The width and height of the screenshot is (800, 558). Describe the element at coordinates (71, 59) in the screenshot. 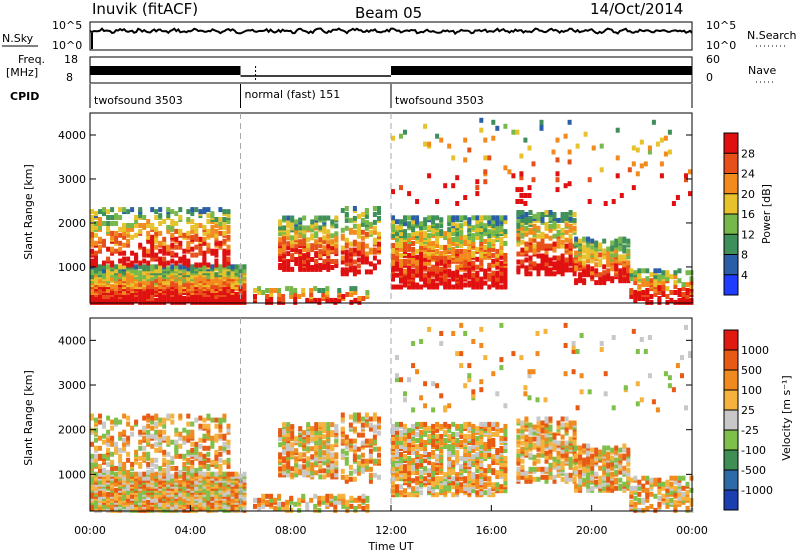

I see `freq-tick-top: 18` at that location.